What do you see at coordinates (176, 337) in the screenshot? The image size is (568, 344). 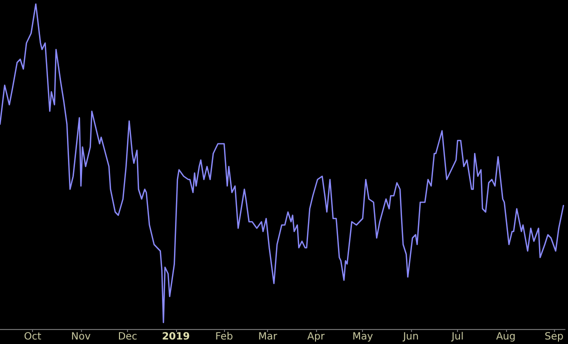 I see `x-tick-label: 2019` at bounding box center [176, 337].